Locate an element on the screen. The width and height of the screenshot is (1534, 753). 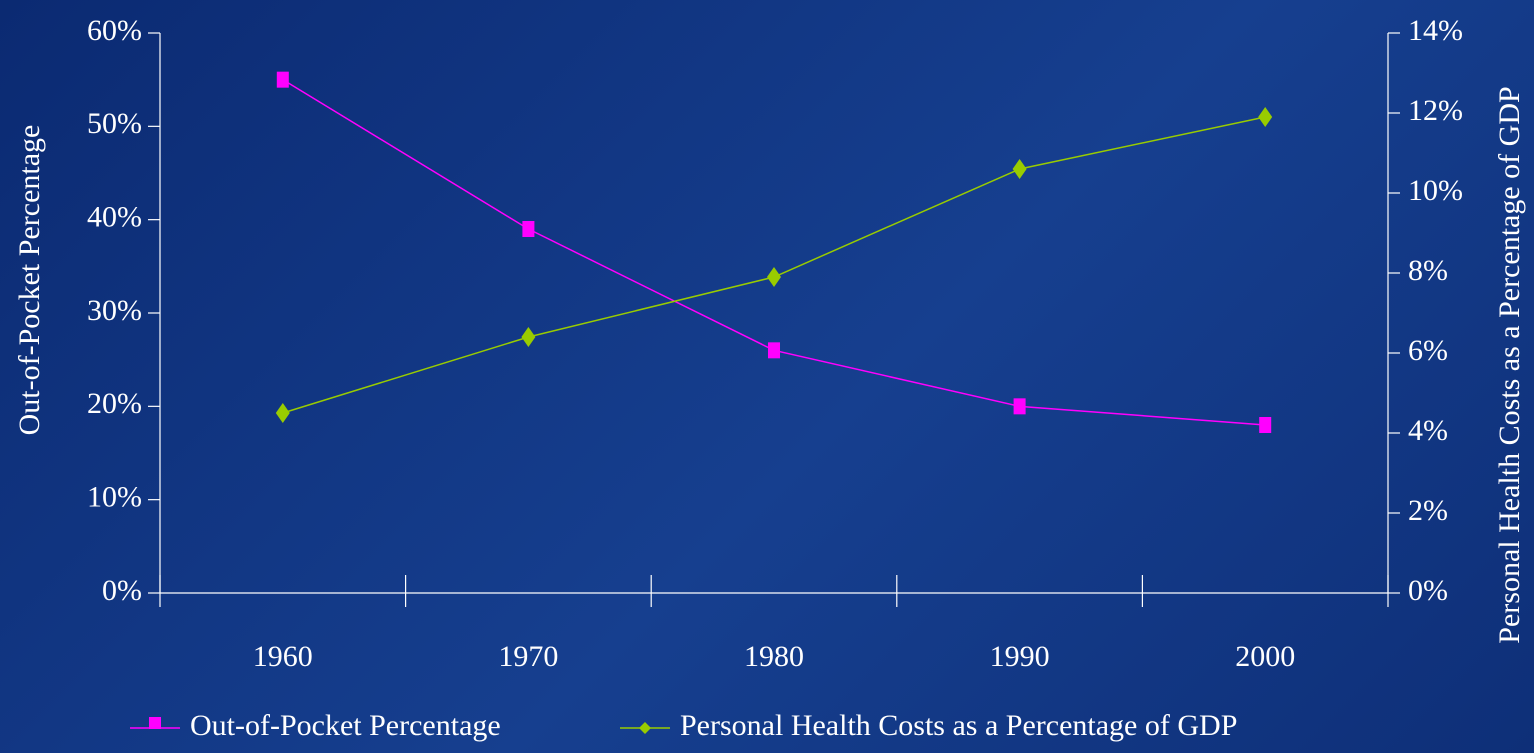
x-tick-label: 2000 is located at coordinates (1265, 656).